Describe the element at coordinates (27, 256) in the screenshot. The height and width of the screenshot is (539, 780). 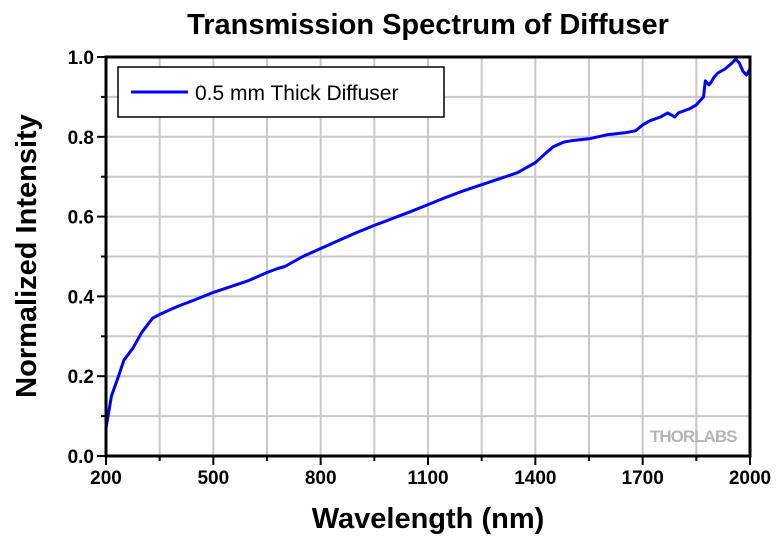
I see `y-axis-label: Normalized Intensity` at that location.